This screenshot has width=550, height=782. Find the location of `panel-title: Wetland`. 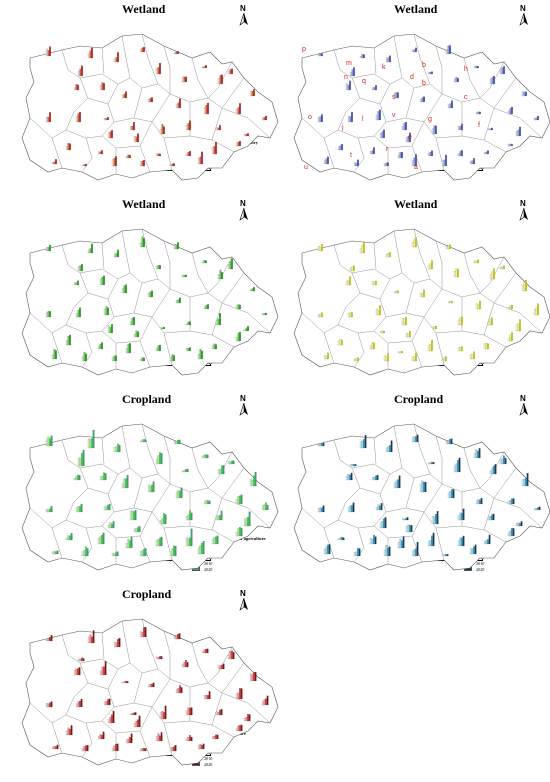

panel-title: Wetland is located at coordinates (144, 9).